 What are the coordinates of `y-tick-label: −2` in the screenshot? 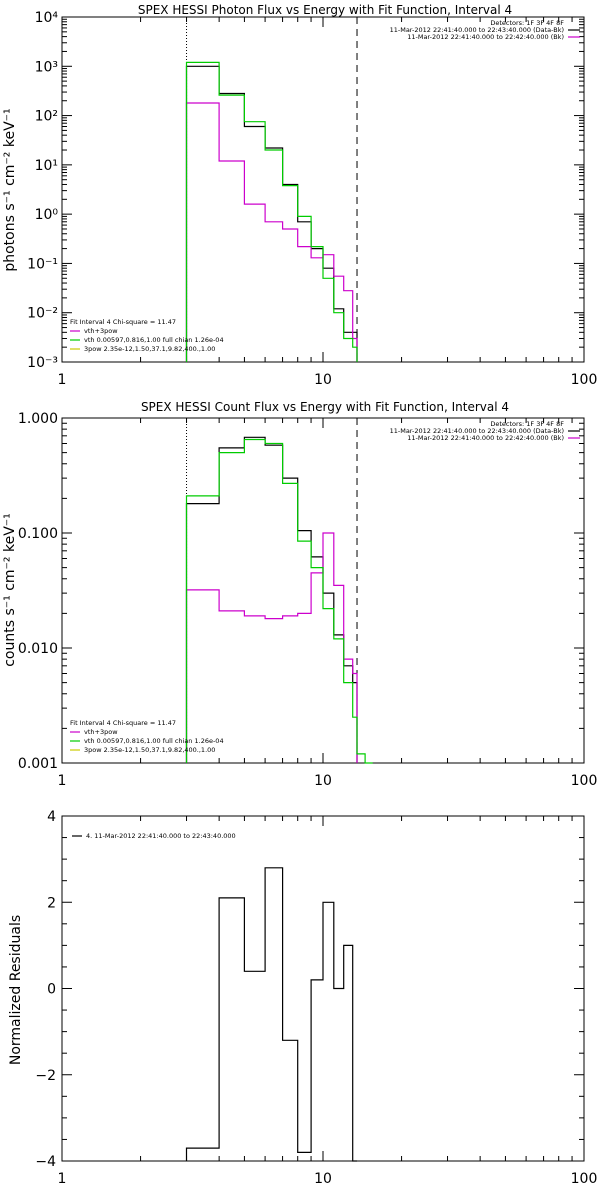 It's located at (45, 1076).